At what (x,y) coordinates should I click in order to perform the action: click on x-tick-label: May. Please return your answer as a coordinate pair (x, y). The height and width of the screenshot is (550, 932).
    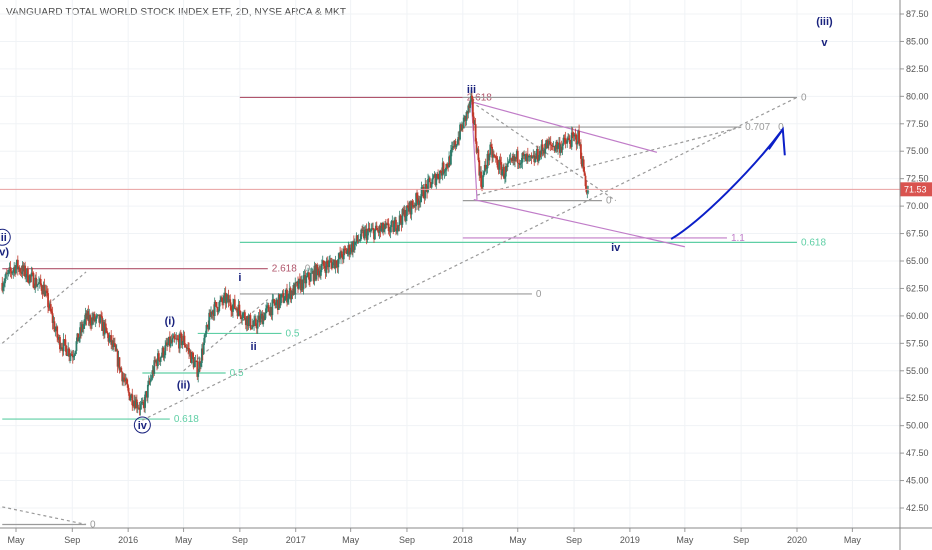
    Looking at the image, I should click on (184, 540).